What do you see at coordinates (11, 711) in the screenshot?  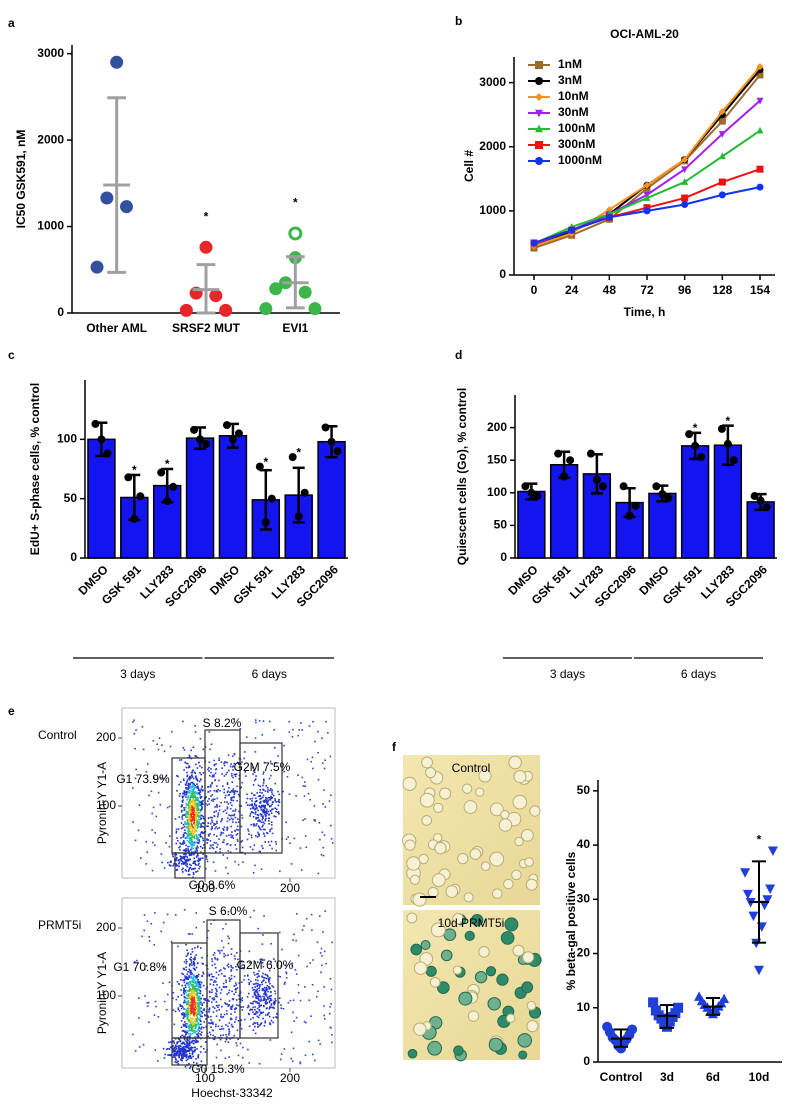 I see `panel-letter: e` at bounding box center [11, 711].